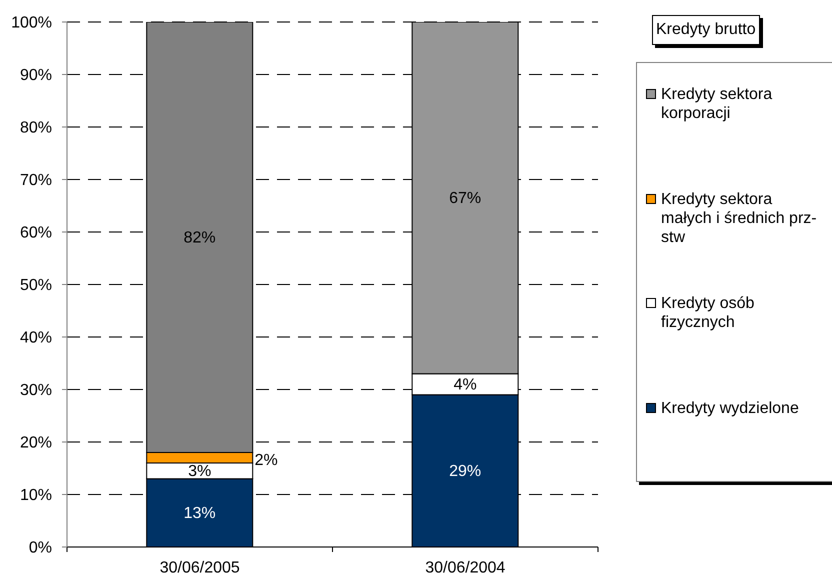  I want to click on y-tick-label: 60%, so click(36, 233).